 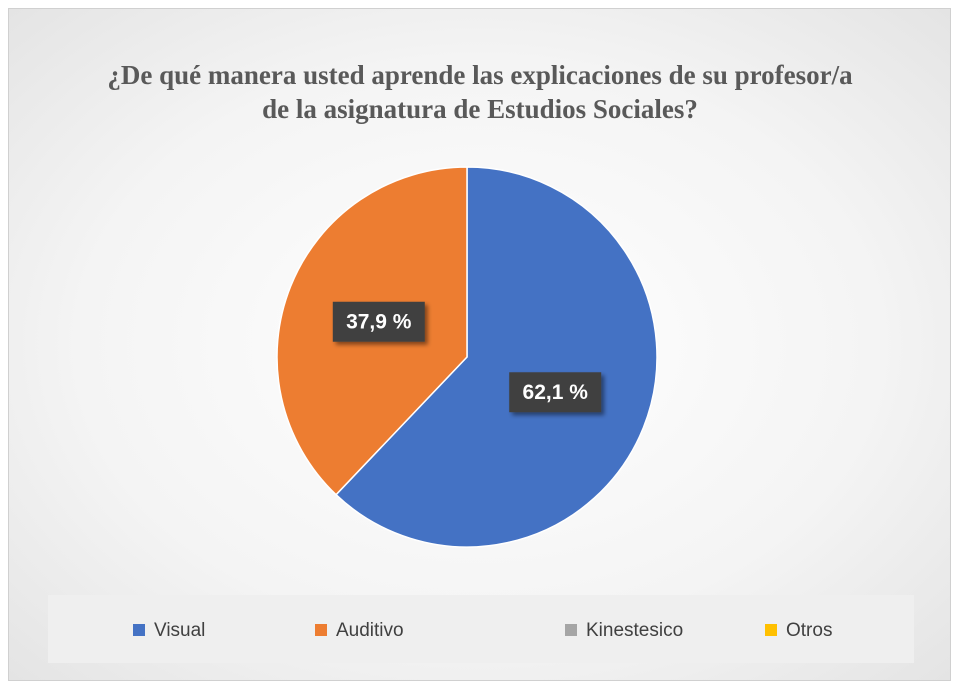 I want to click on data-label: 62,1 %, so click(x=556, y=392).